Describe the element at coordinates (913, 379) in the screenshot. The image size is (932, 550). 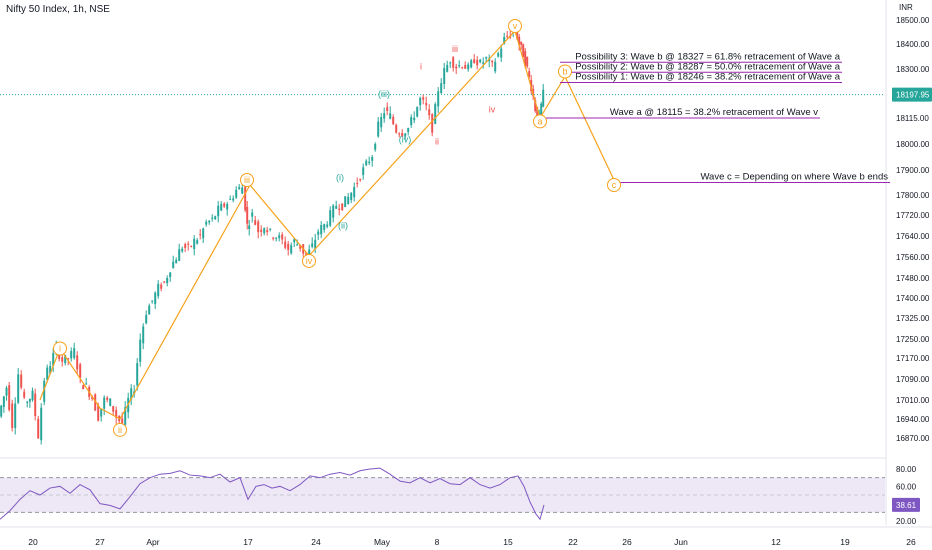
I see `price-tick-label: 17090.00` at that location.